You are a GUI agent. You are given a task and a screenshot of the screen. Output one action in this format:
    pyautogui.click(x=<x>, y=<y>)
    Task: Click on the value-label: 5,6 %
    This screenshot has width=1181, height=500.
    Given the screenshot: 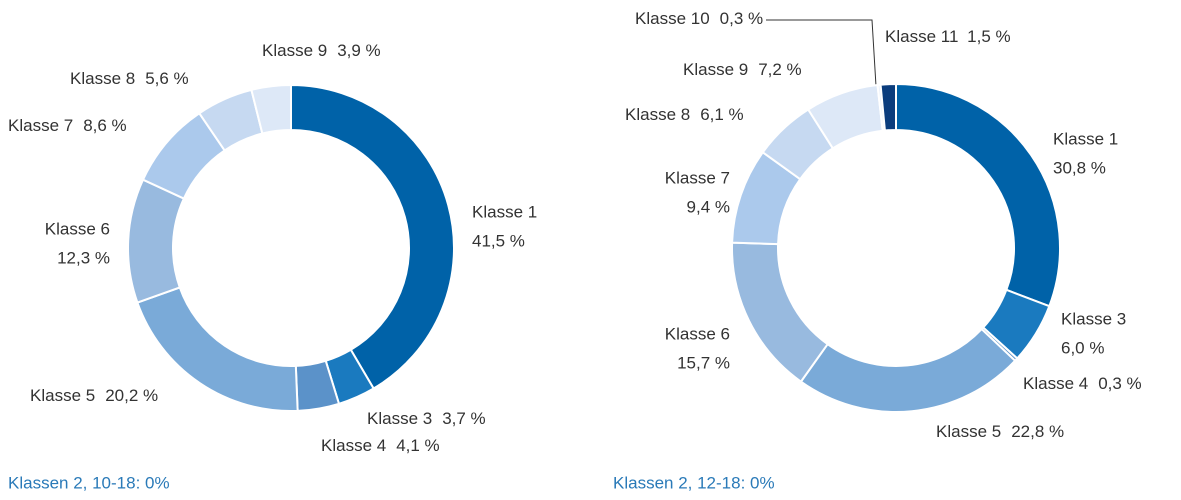 What is the action you would take?
    pyautogui.click(x=166, y=78)
    